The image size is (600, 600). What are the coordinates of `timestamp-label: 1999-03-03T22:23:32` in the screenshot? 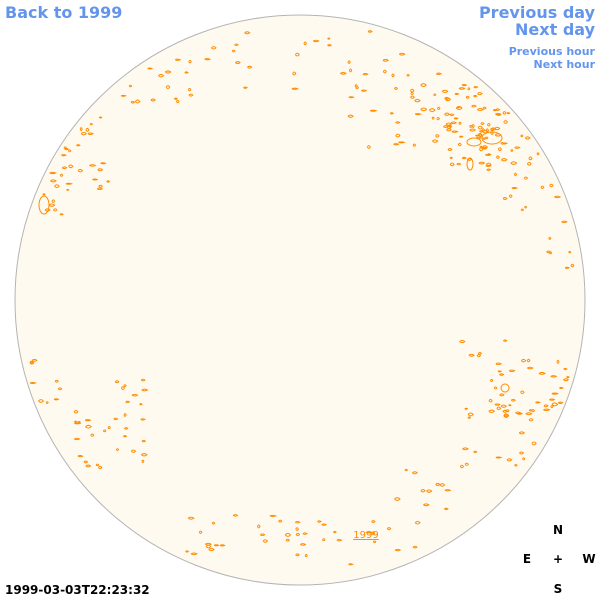 It's located at (77, 590).